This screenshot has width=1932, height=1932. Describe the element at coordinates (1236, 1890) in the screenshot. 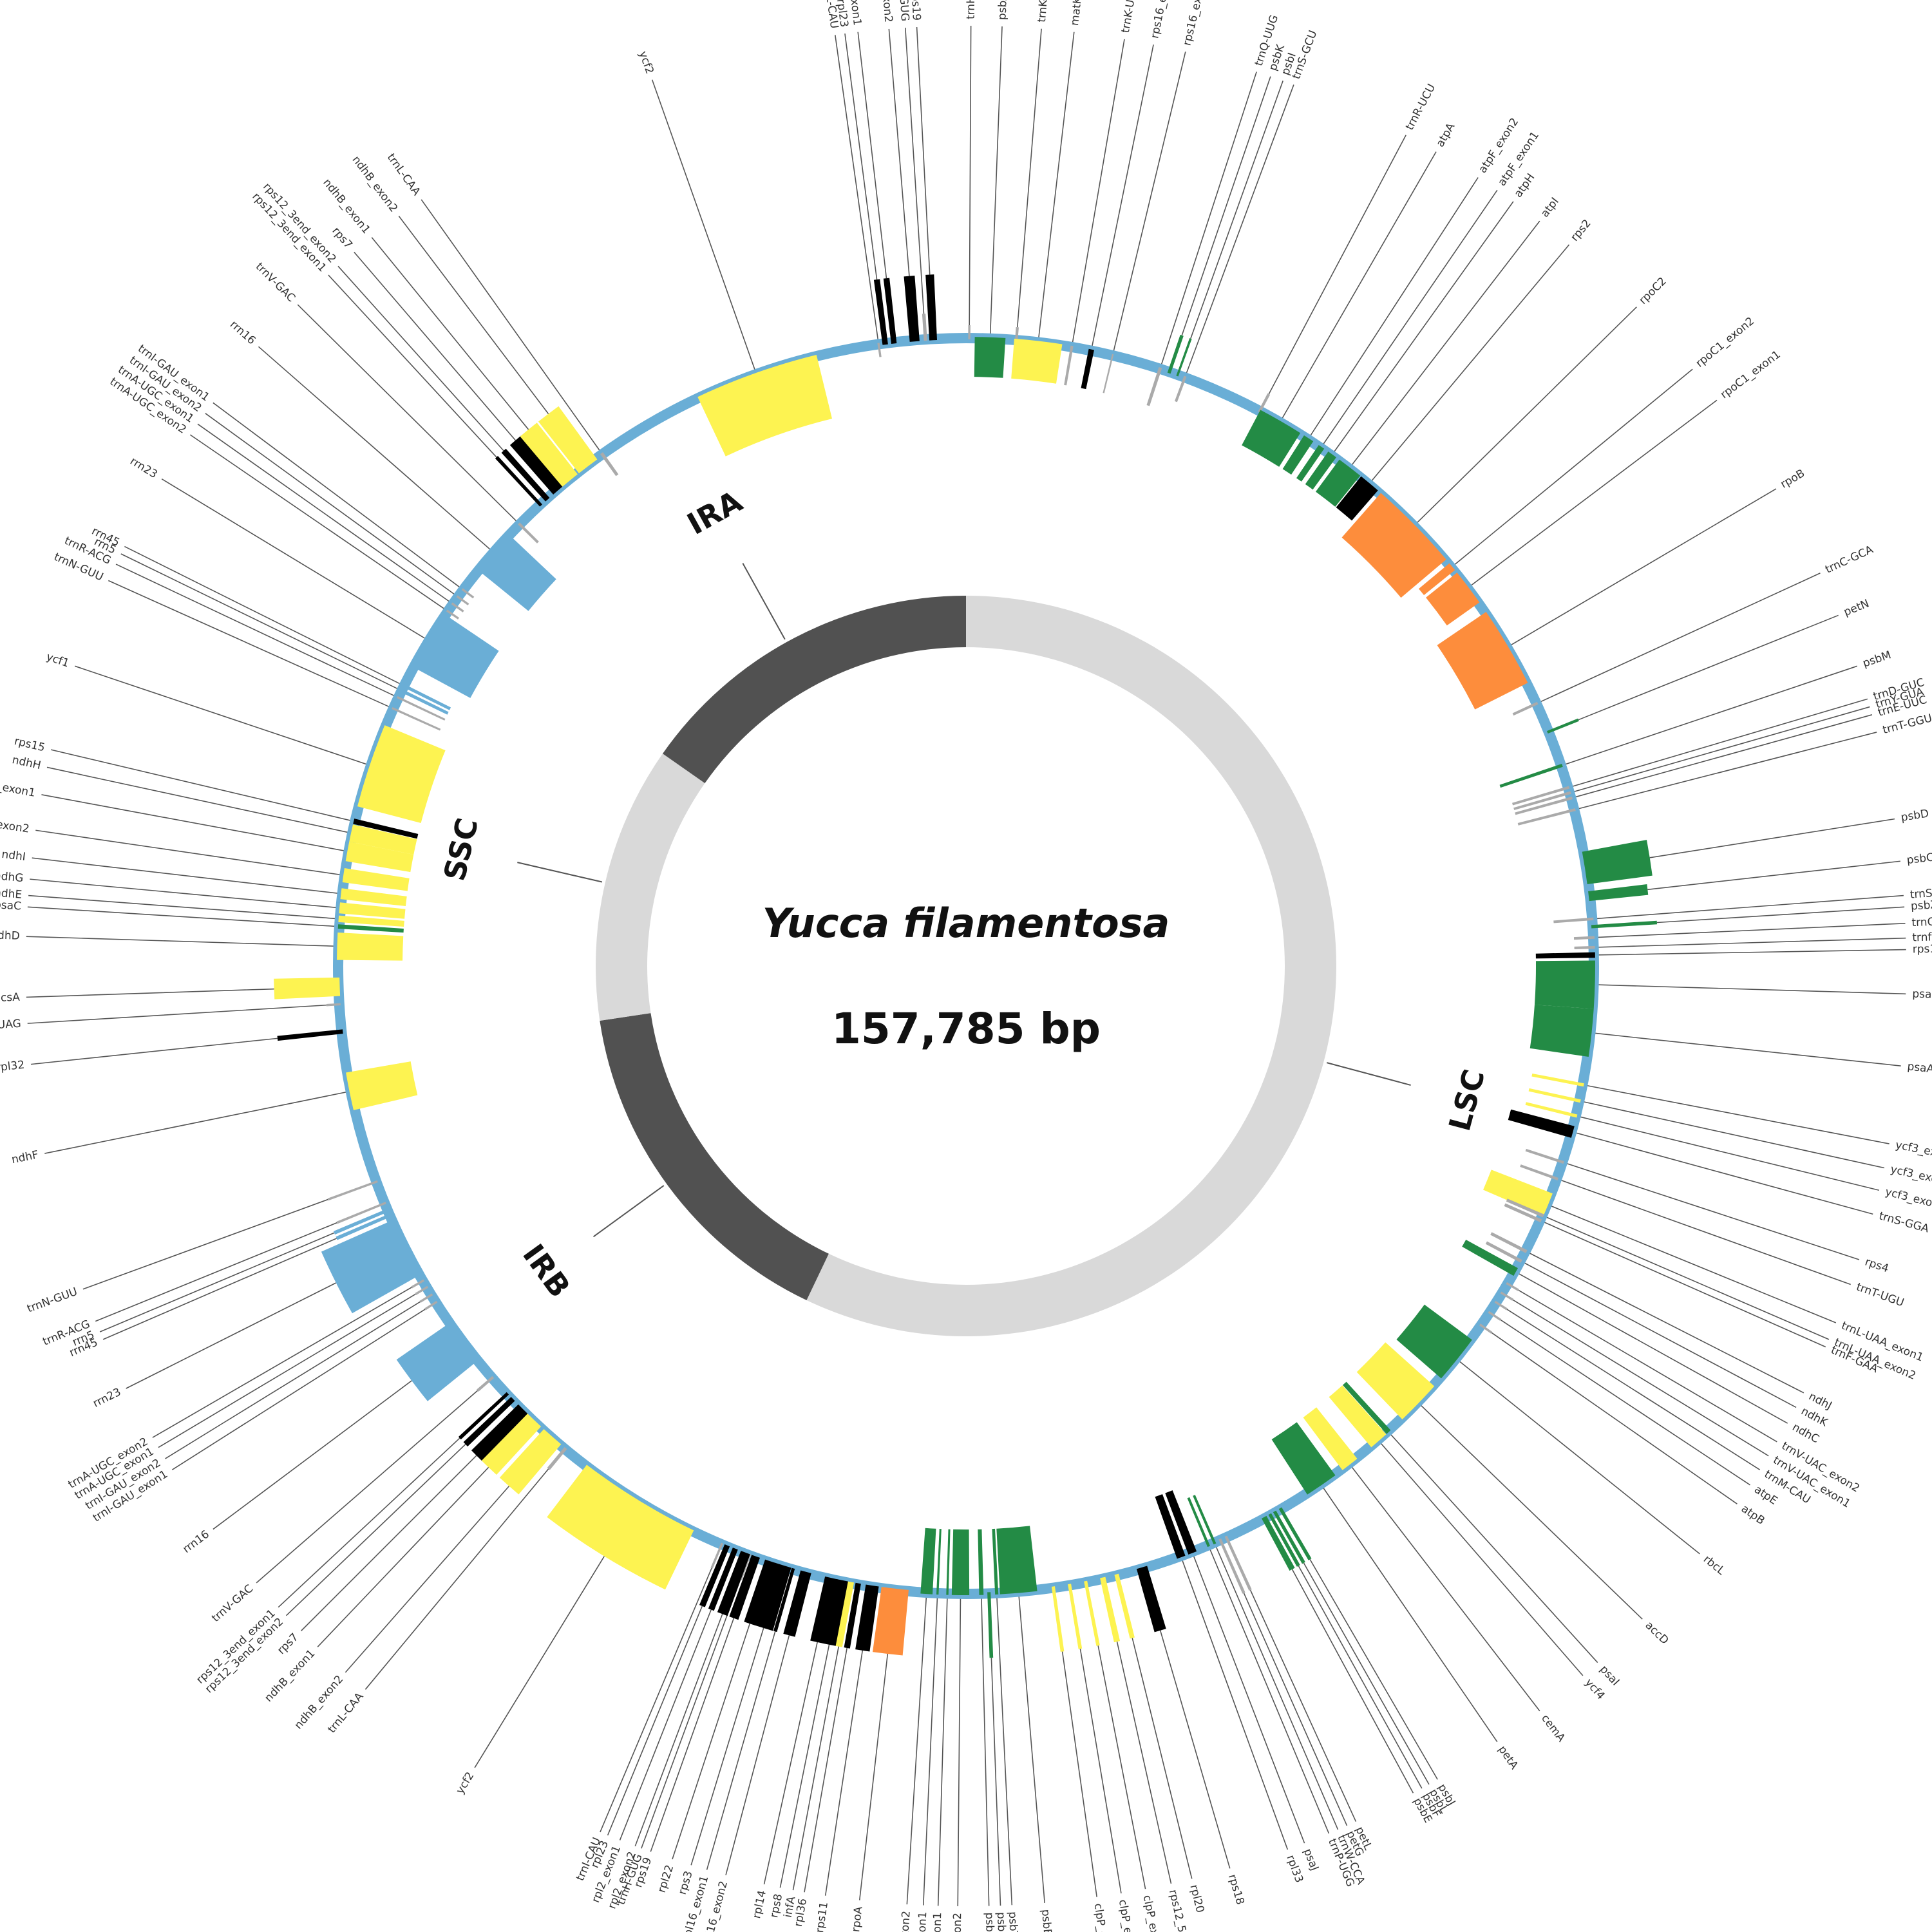

I see `gene-label: rps18` at that location.